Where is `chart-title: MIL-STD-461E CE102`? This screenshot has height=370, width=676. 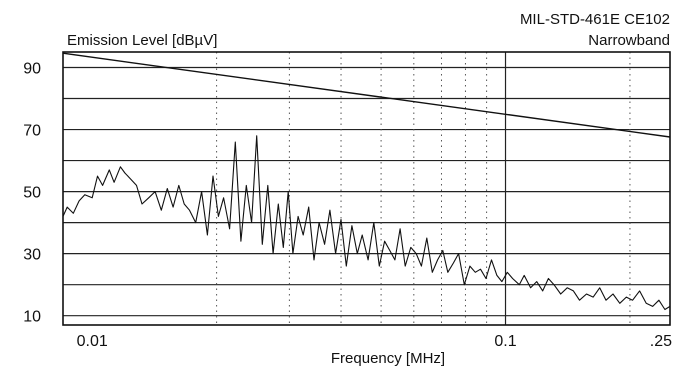
chart-title: MIL-STD-461E CE102 is located at coordinates (595, 19).